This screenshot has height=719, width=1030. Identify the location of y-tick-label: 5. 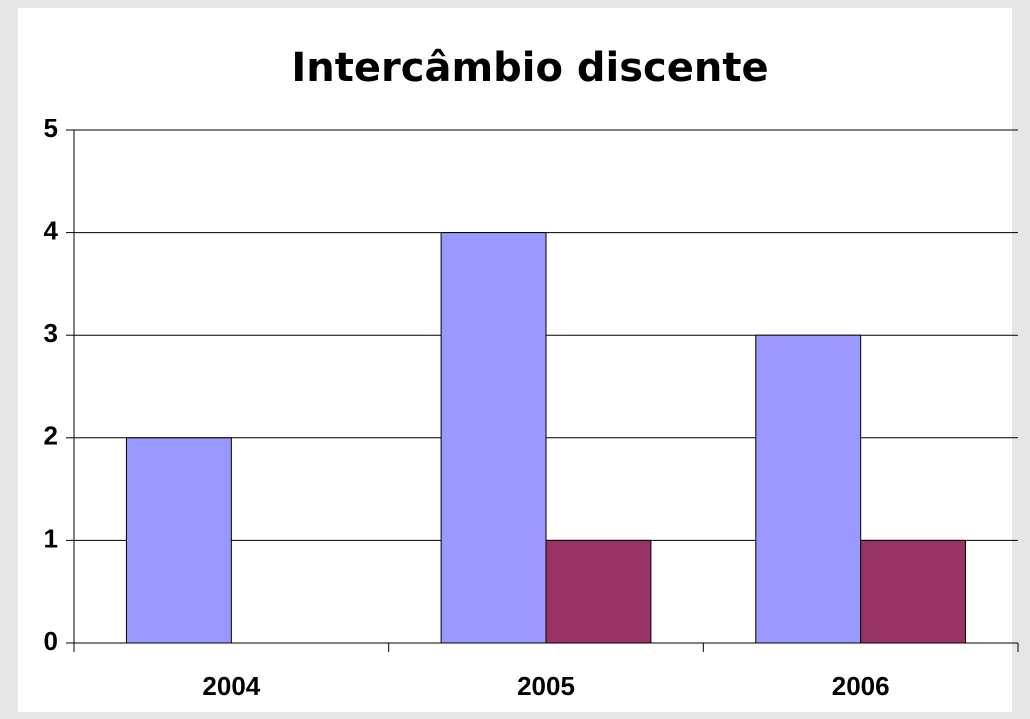
(51, 128).